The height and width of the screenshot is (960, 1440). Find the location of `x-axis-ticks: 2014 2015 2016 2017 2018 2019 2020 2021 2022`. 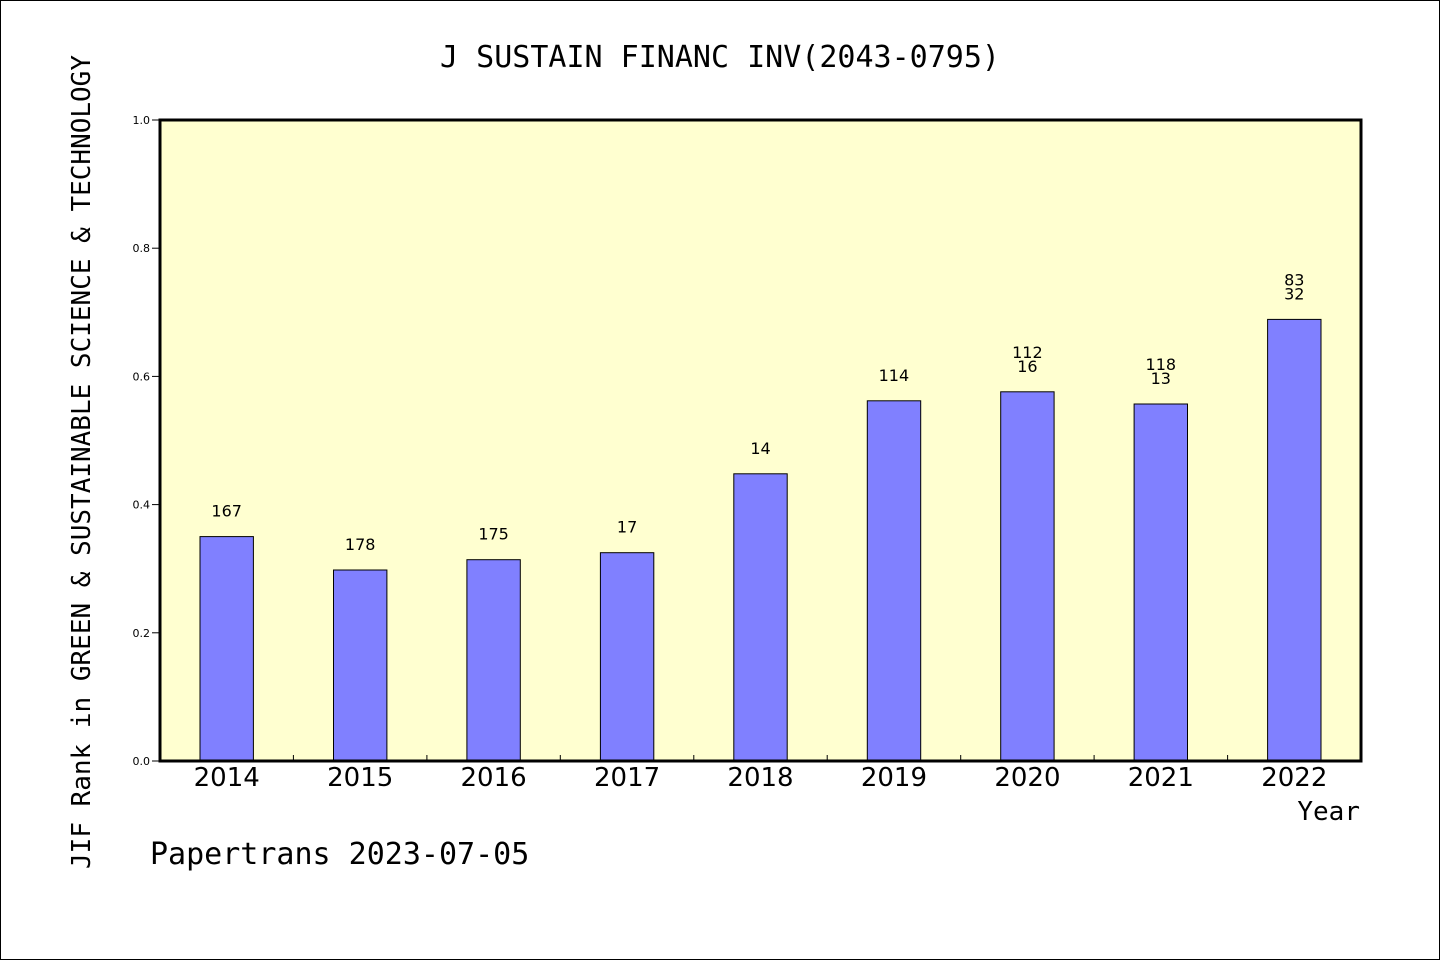

x-axis-ticks: 2014 2015 2016 2017 2018 2019 2020 2021 2022 is located at coordinates (760, 774).